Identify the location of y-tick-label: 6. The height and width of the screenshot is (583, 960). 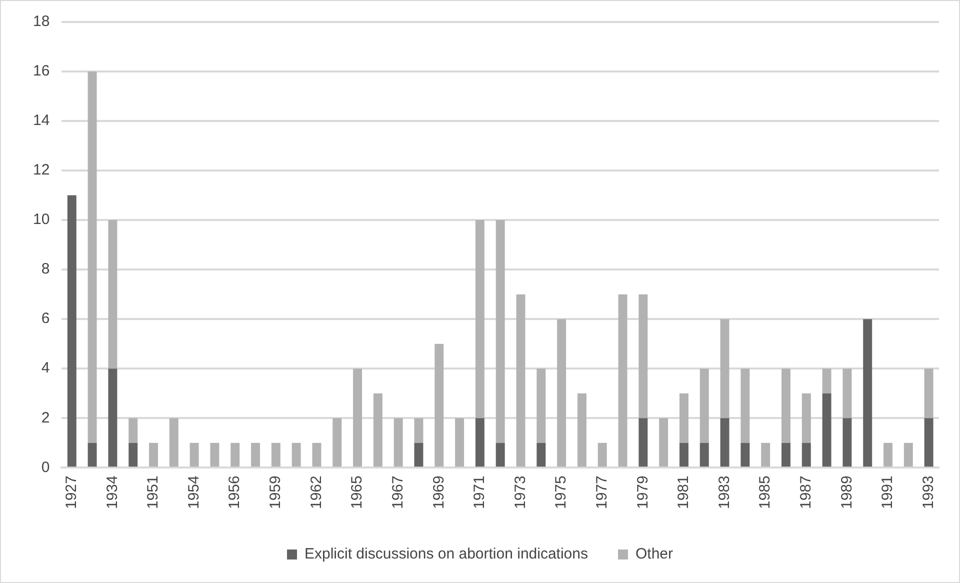
(45, 319).